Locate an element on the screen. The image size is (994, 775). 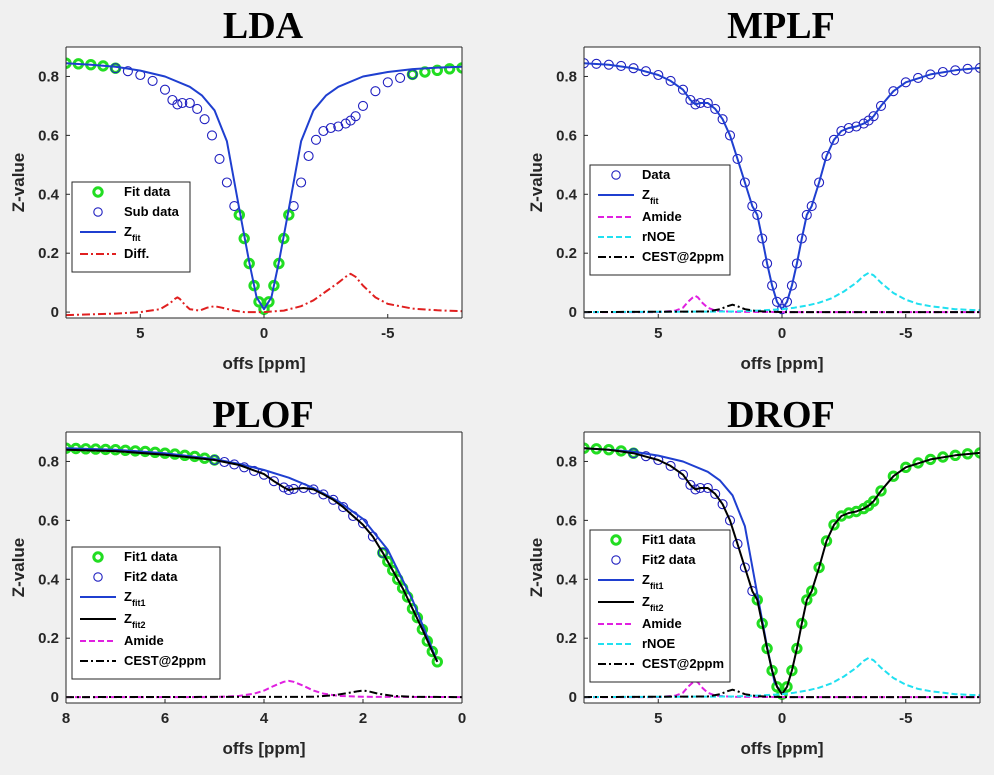
chart-title: DROF is located at coordinates (781, 415).